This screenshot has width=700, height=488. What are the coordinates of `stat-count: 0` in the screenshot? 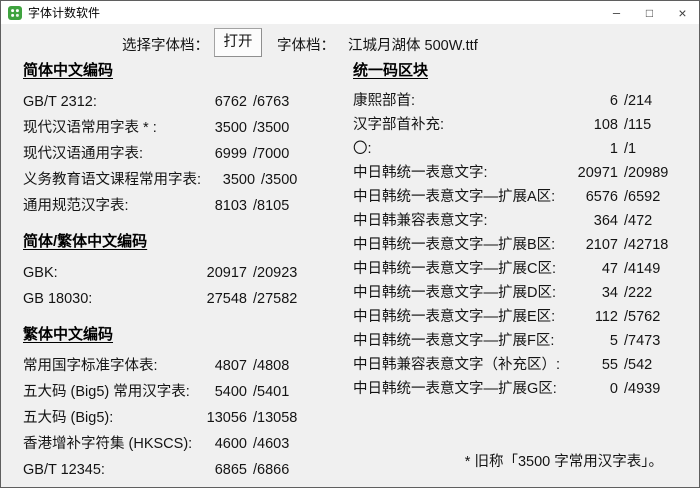 It's located at (613, 389).